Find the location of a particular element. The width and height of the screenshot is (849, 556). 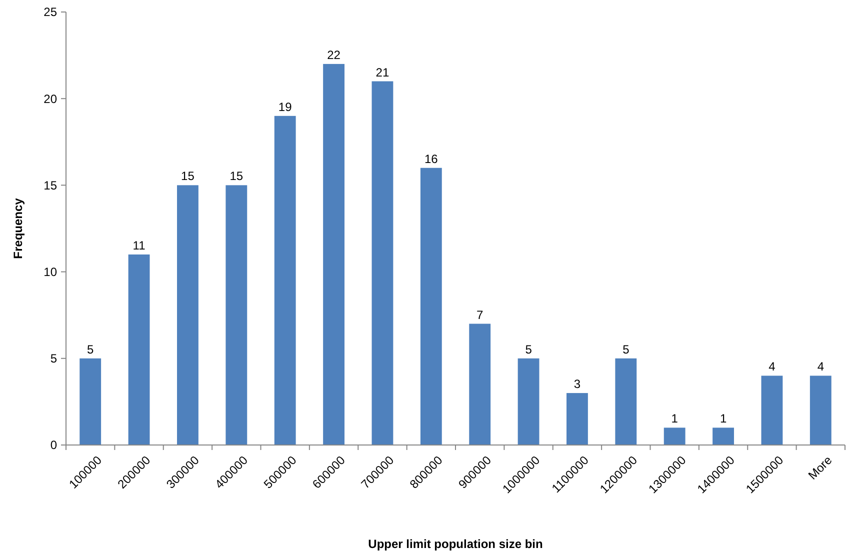

y-axis-title: Frequency is located at coordinates (18, 228).